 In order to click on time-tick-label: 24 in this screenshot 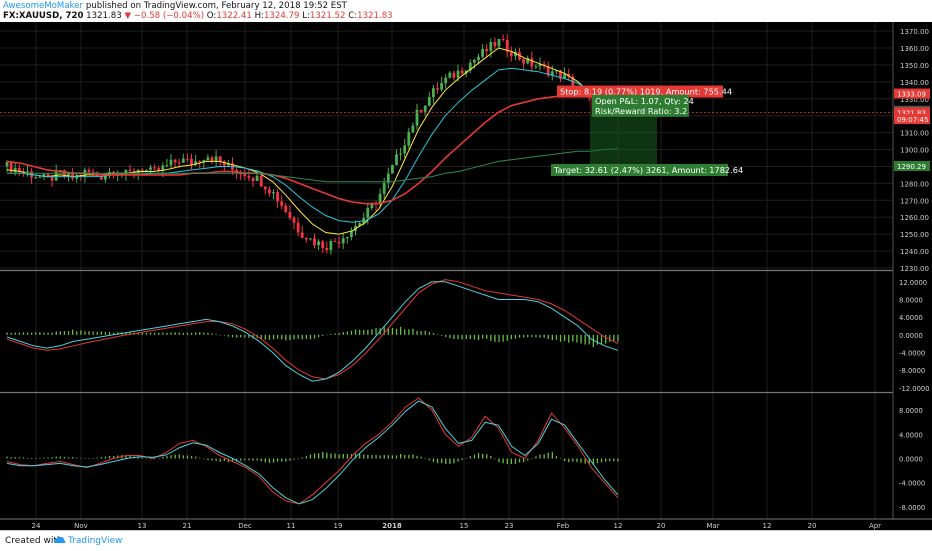, I will do `click(36, 526)`.